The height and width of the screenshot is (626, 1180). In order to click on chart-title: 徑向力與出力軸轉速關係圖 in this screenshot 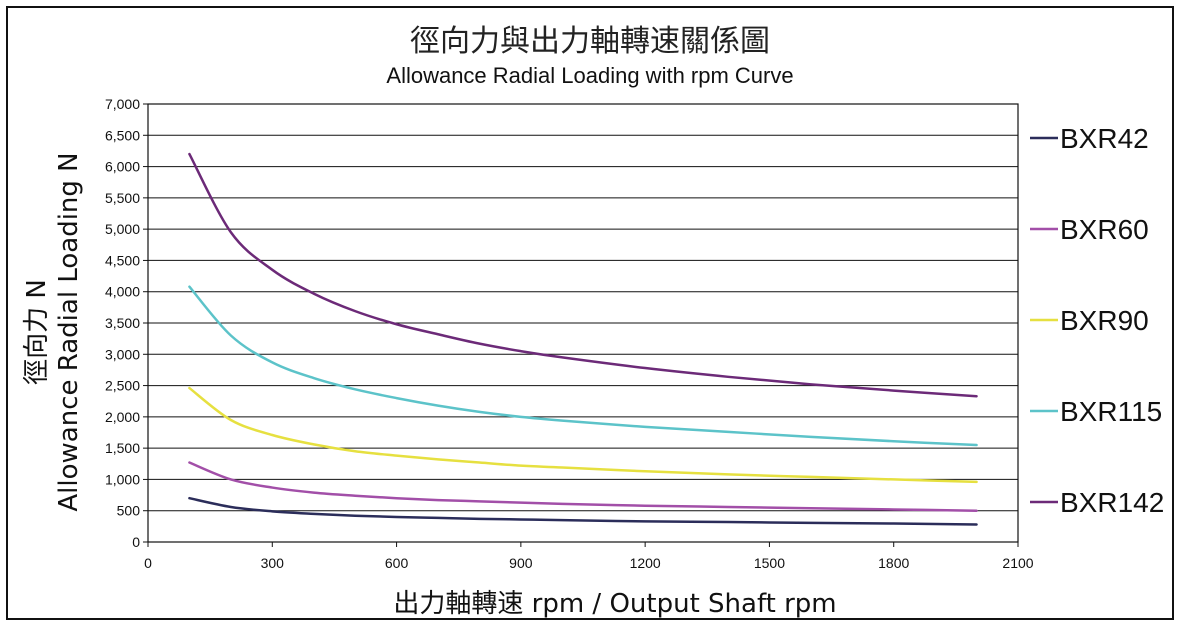, I will do `click(590, 41)`.